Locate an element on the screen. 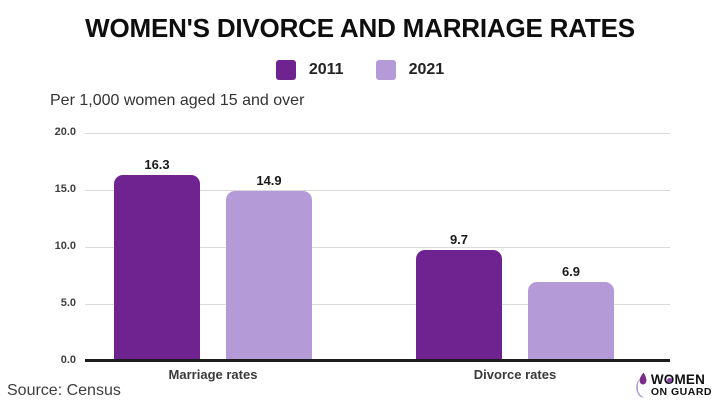  source-note: Source: Census is located at coordinates (64, 390).